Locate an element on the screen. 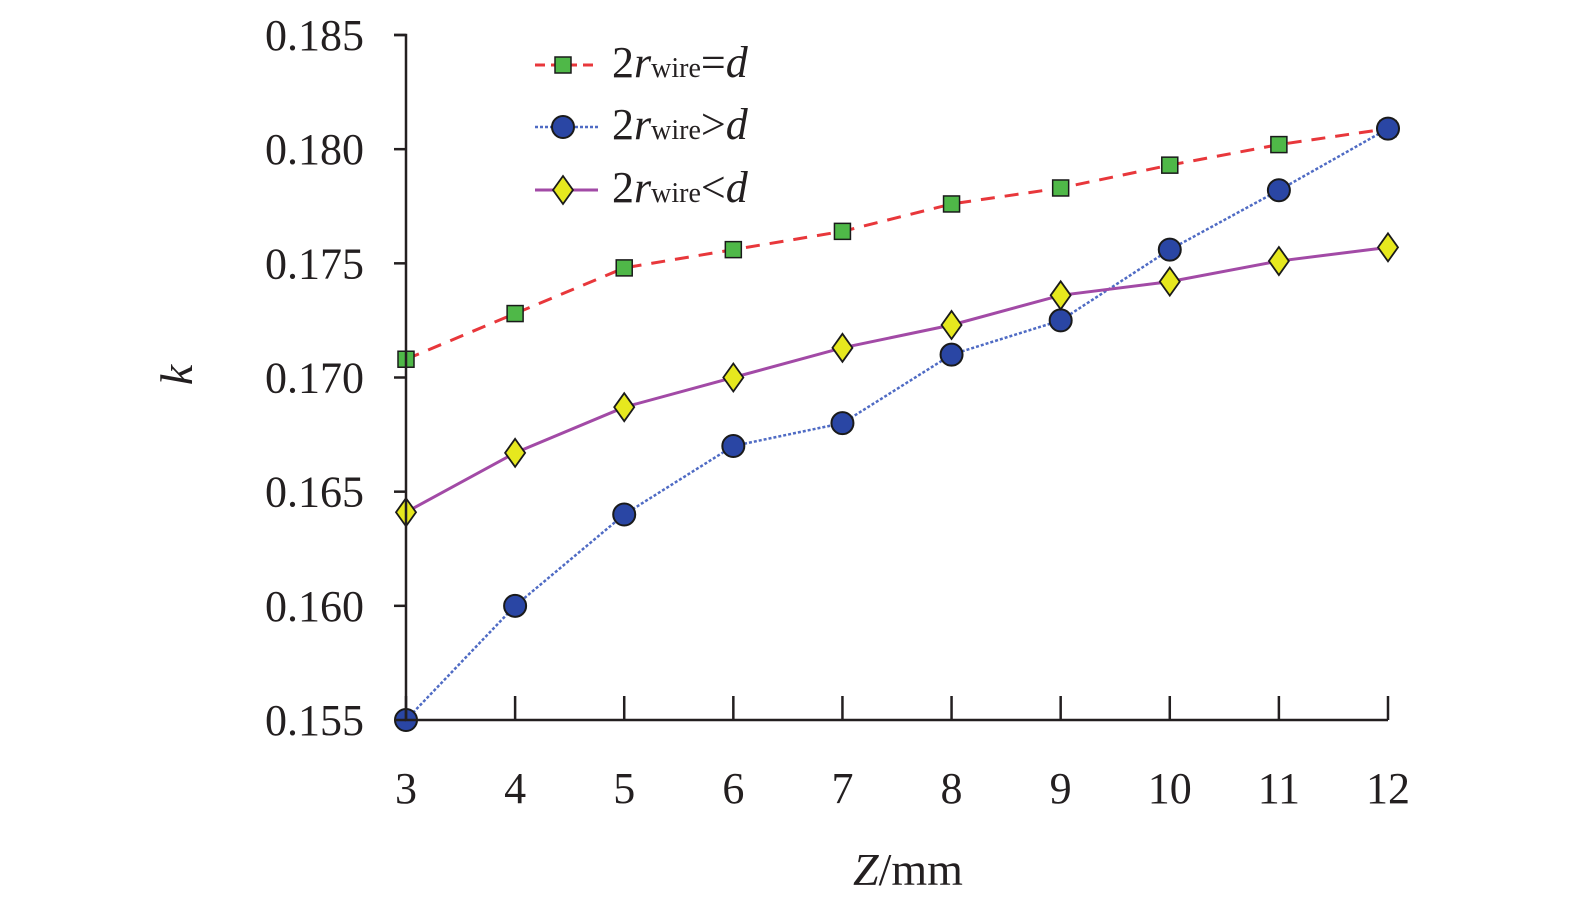 The height and width of the screenshot is (909, 1575). legend-label: 2rwire<d is located at coordinates (680, 187).